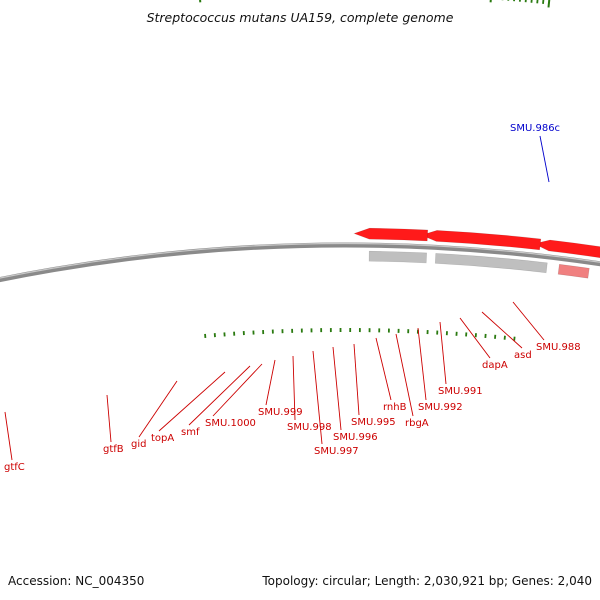 The width and height of the screenshot is (600, 600). I want to click on leader-line-topA, so click(192, 401).